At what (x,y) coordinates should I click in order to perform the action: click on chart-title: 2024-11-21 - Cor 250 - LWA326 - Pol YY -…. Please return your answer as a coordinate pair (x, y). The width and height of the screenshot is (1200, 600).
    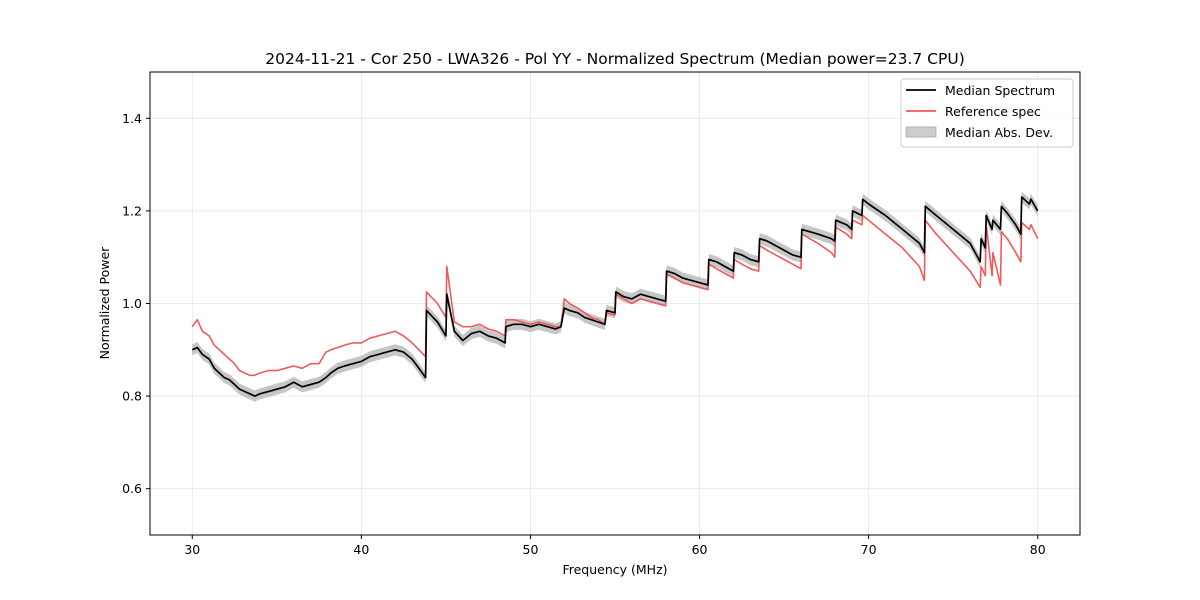
    Looking at the image, I should click on (615, 59).